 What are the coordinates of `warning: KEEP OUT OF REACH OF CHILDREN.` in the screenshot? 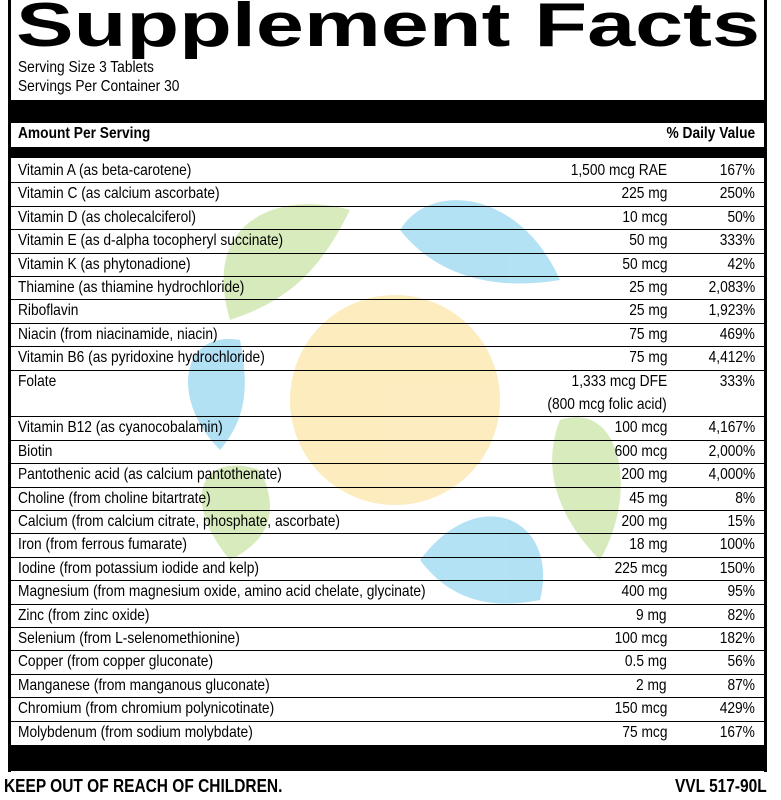 It's located at (143, 786).